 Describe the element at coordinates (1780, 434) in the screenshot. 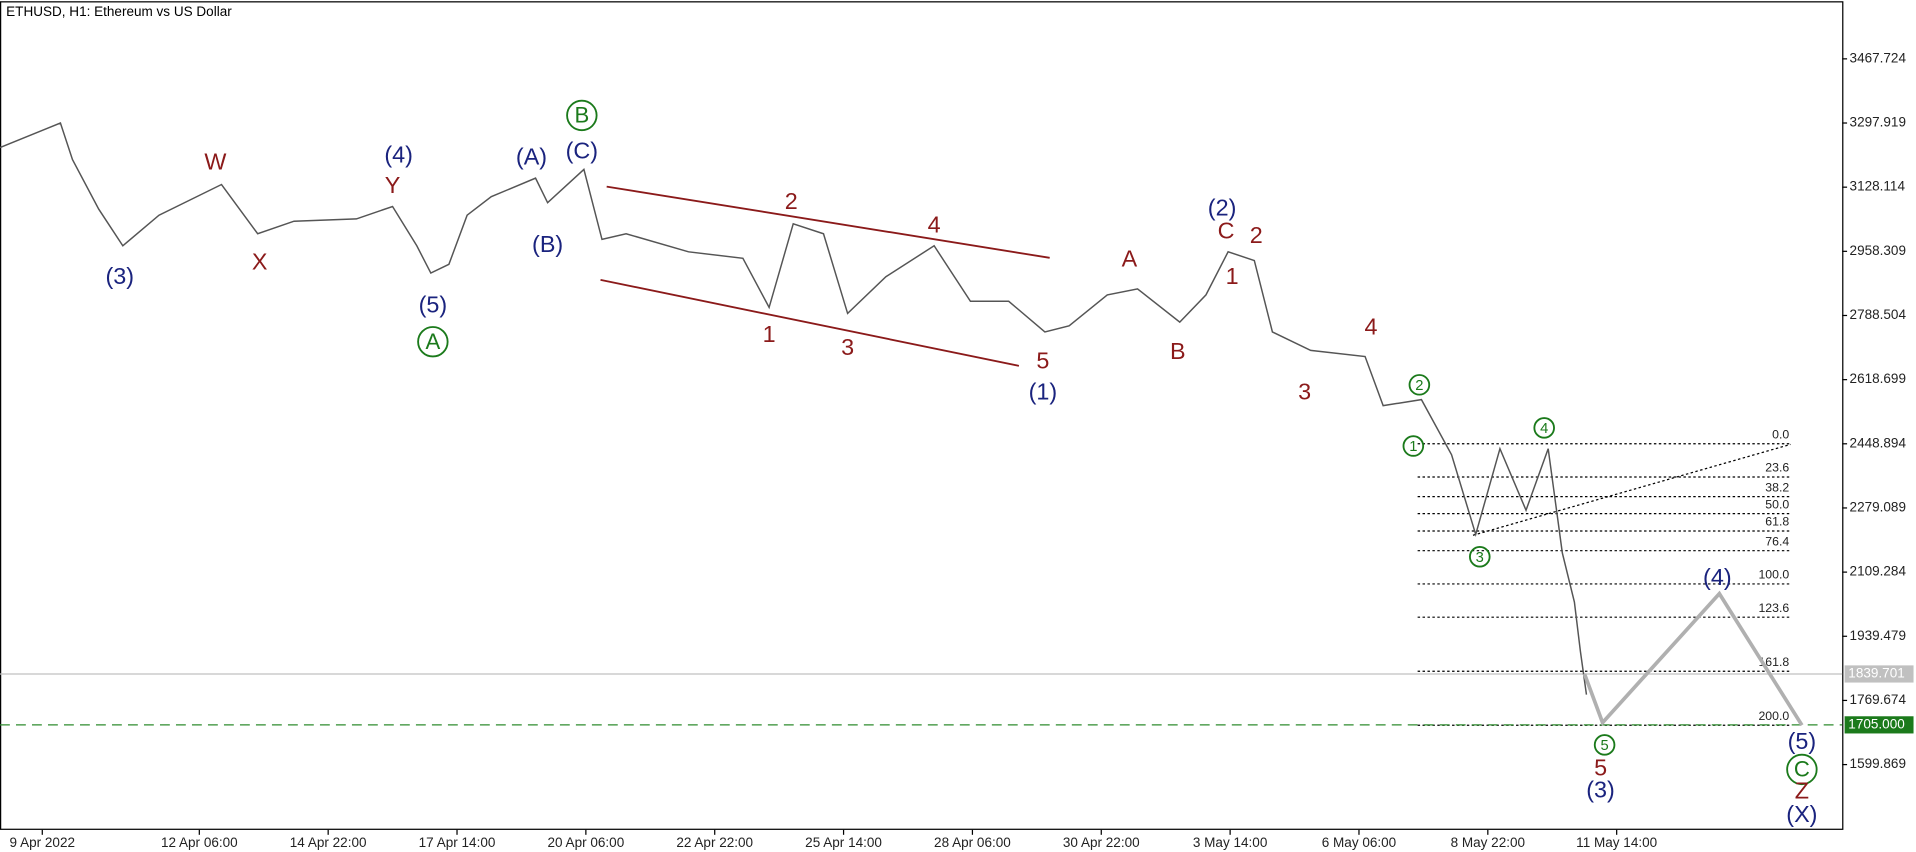

I see `fib-label: 0.0` at that location.